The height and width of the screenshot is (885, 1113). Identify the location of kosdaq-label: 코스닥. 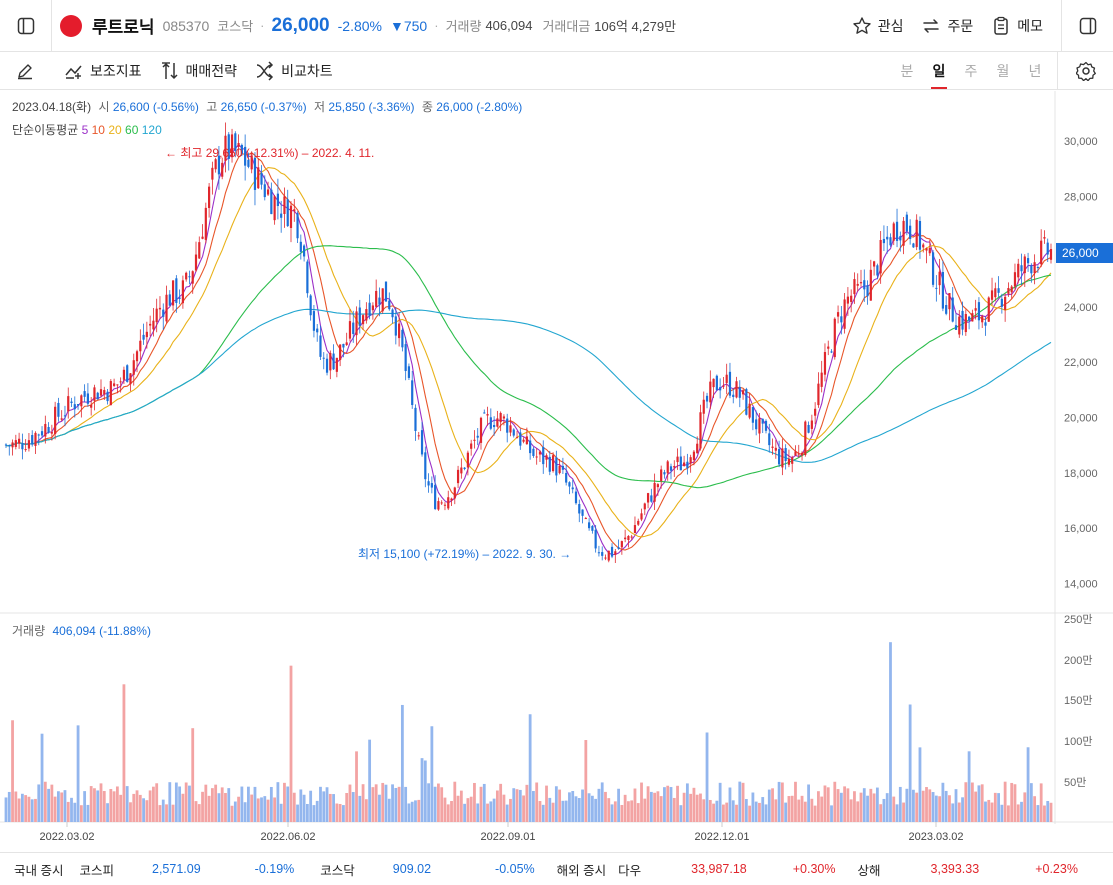
(337, 870).